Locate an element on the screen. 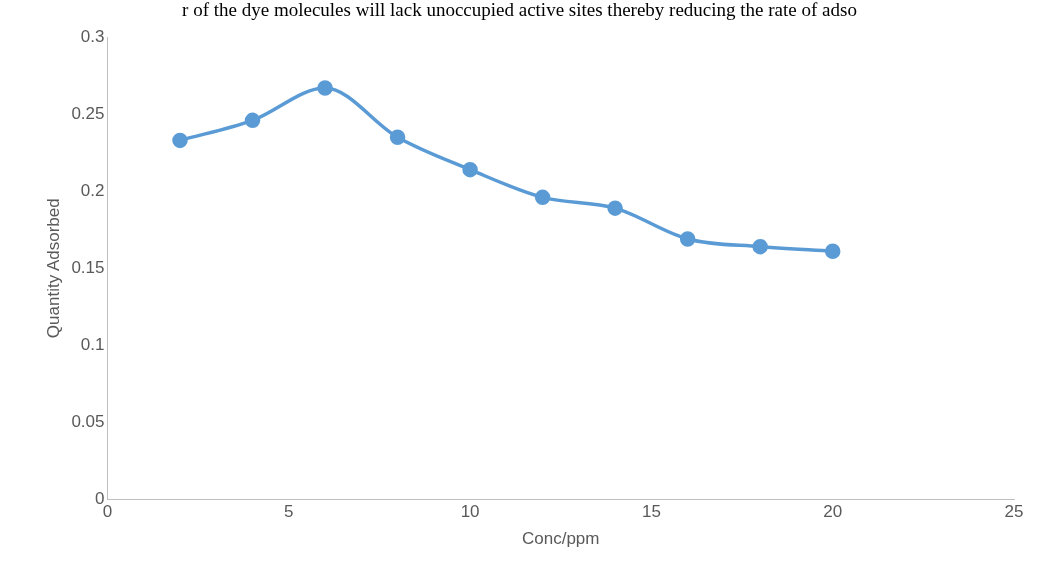 This screenshot has width=1039, height=574. x-tick-label: 20 is located at coordinates (833, 512).